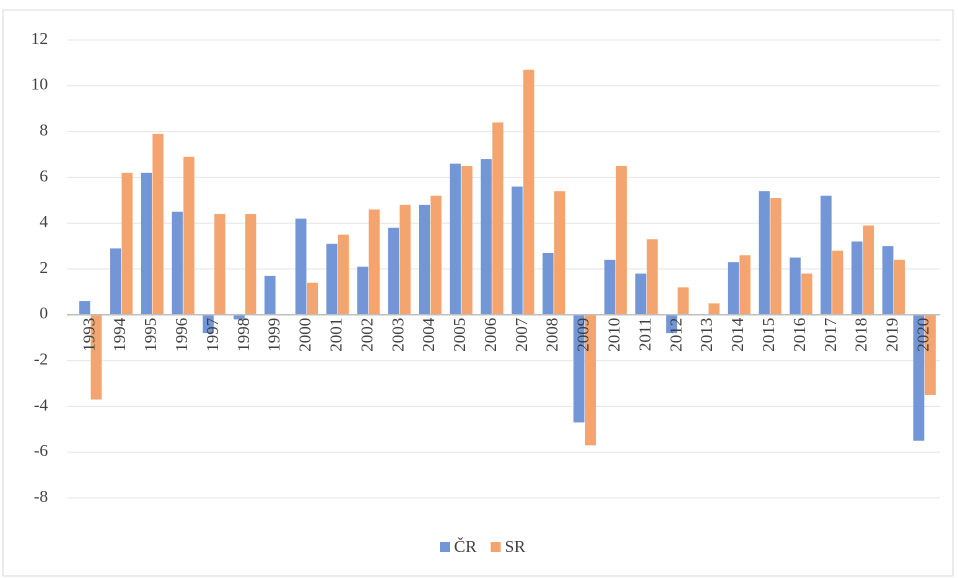  Describe the element at coordinates (39, 84) in the screenshot. I see `y-tick-label: 10` at that location.